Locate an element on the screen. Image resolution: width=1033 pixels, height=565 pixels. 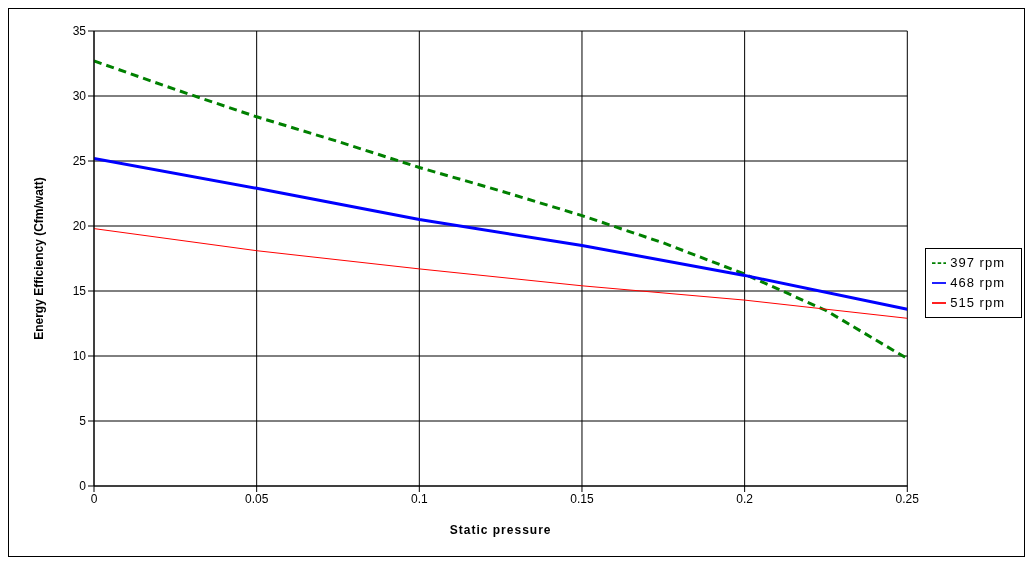
y-tick-label: 10 is located at coordinates (79, 356).